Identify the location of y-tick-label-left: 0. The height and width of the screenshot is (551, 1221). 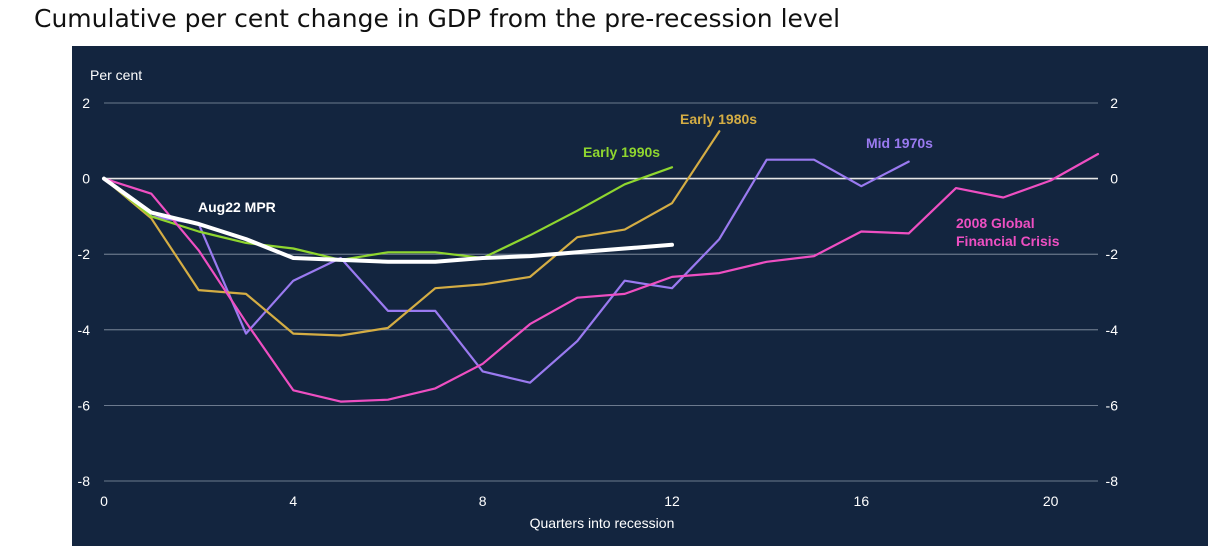
(86, 179).